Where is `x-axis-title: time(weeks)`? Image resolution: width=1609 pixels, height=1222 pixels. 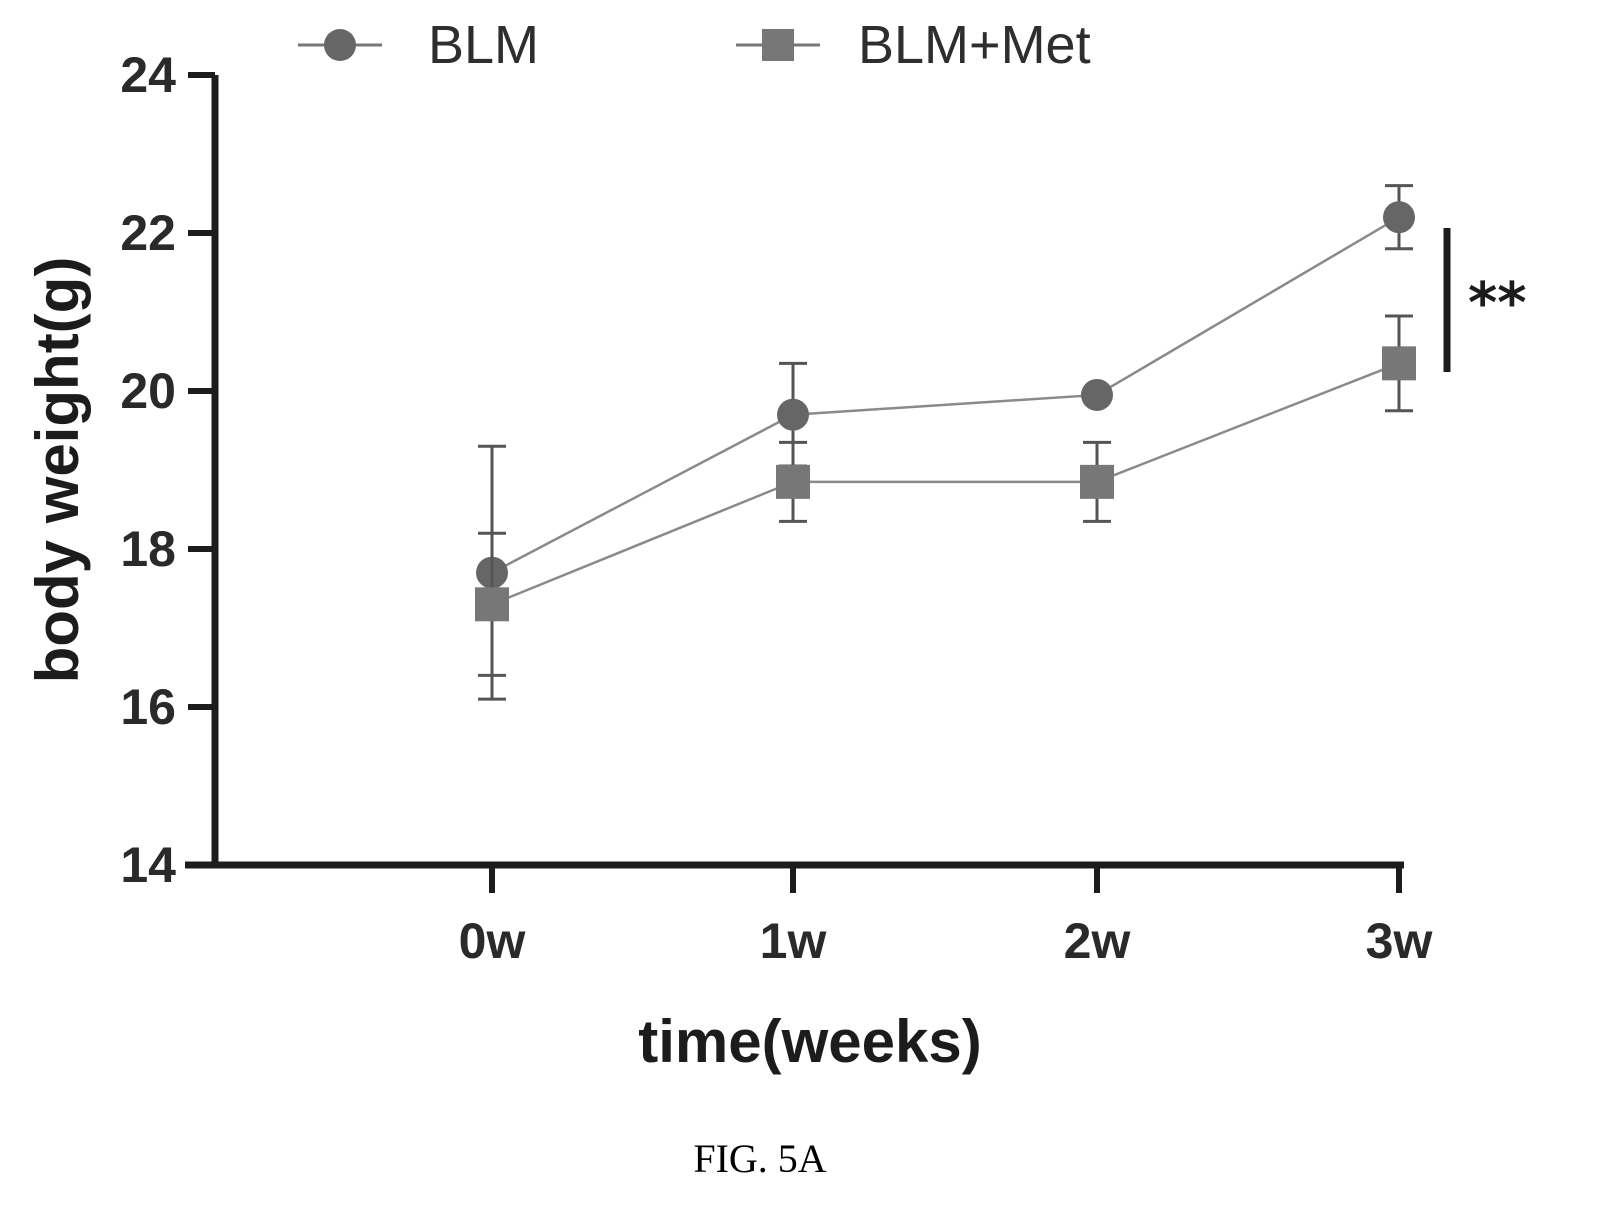 x-axis-title: time(weeks) is located at coordinates (809, 1041).